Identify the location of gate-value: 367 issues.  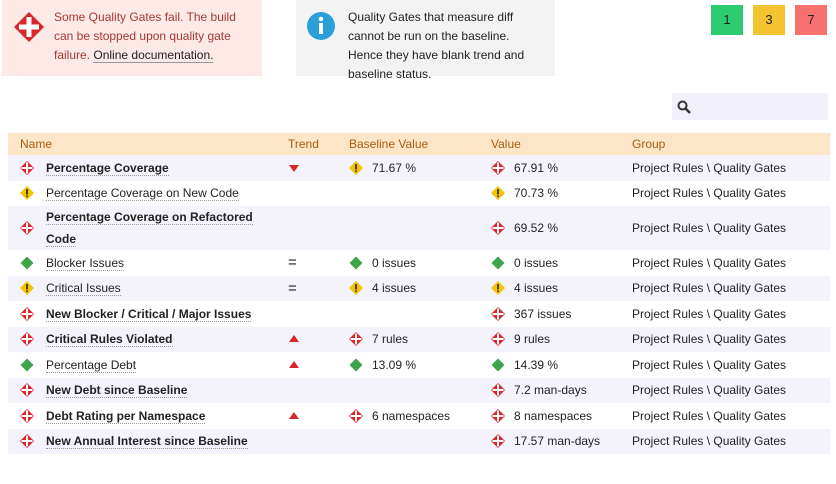
(543, 313).